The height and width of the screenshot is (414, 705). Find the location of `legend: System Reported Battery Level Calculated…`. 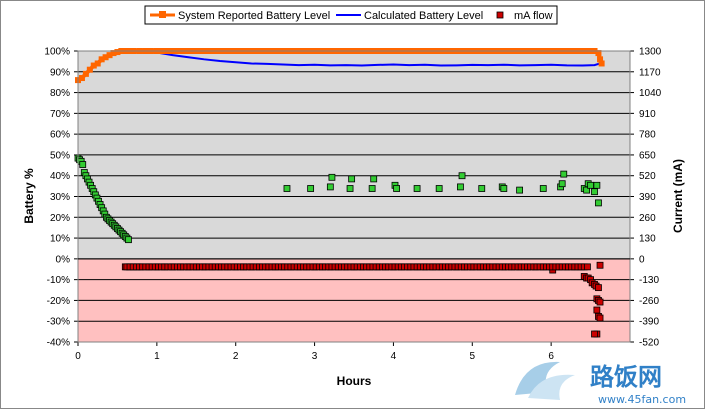

legend: System Reported Battery Level Calculated… is located at coordinates (351, 15).